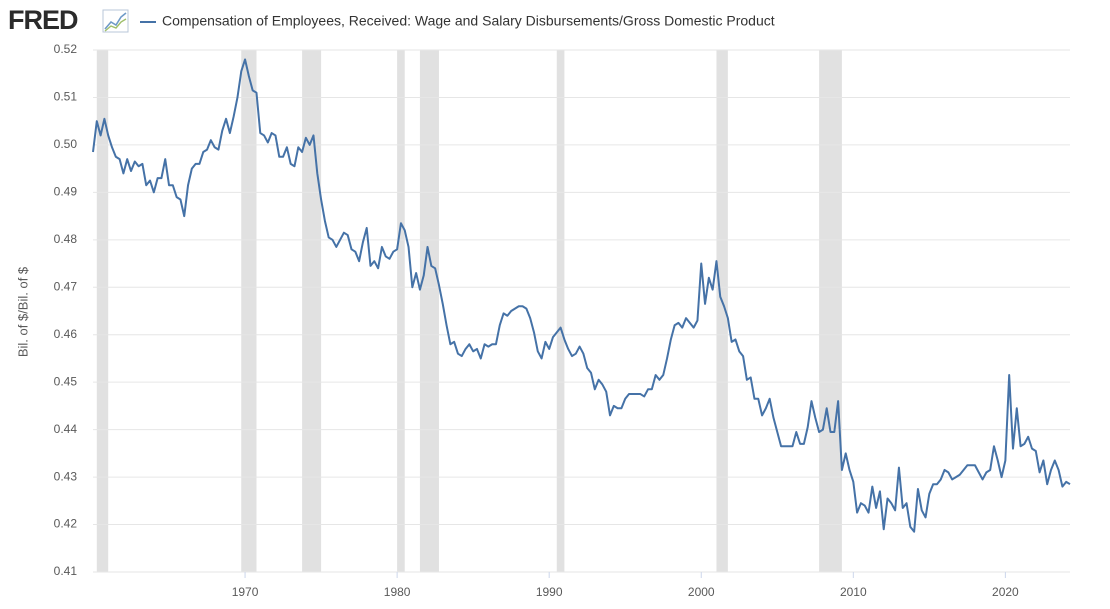  Describe the element at coordinates (66, 239) in the screenshot. I see `y-tick-label: 0.48` at that location.